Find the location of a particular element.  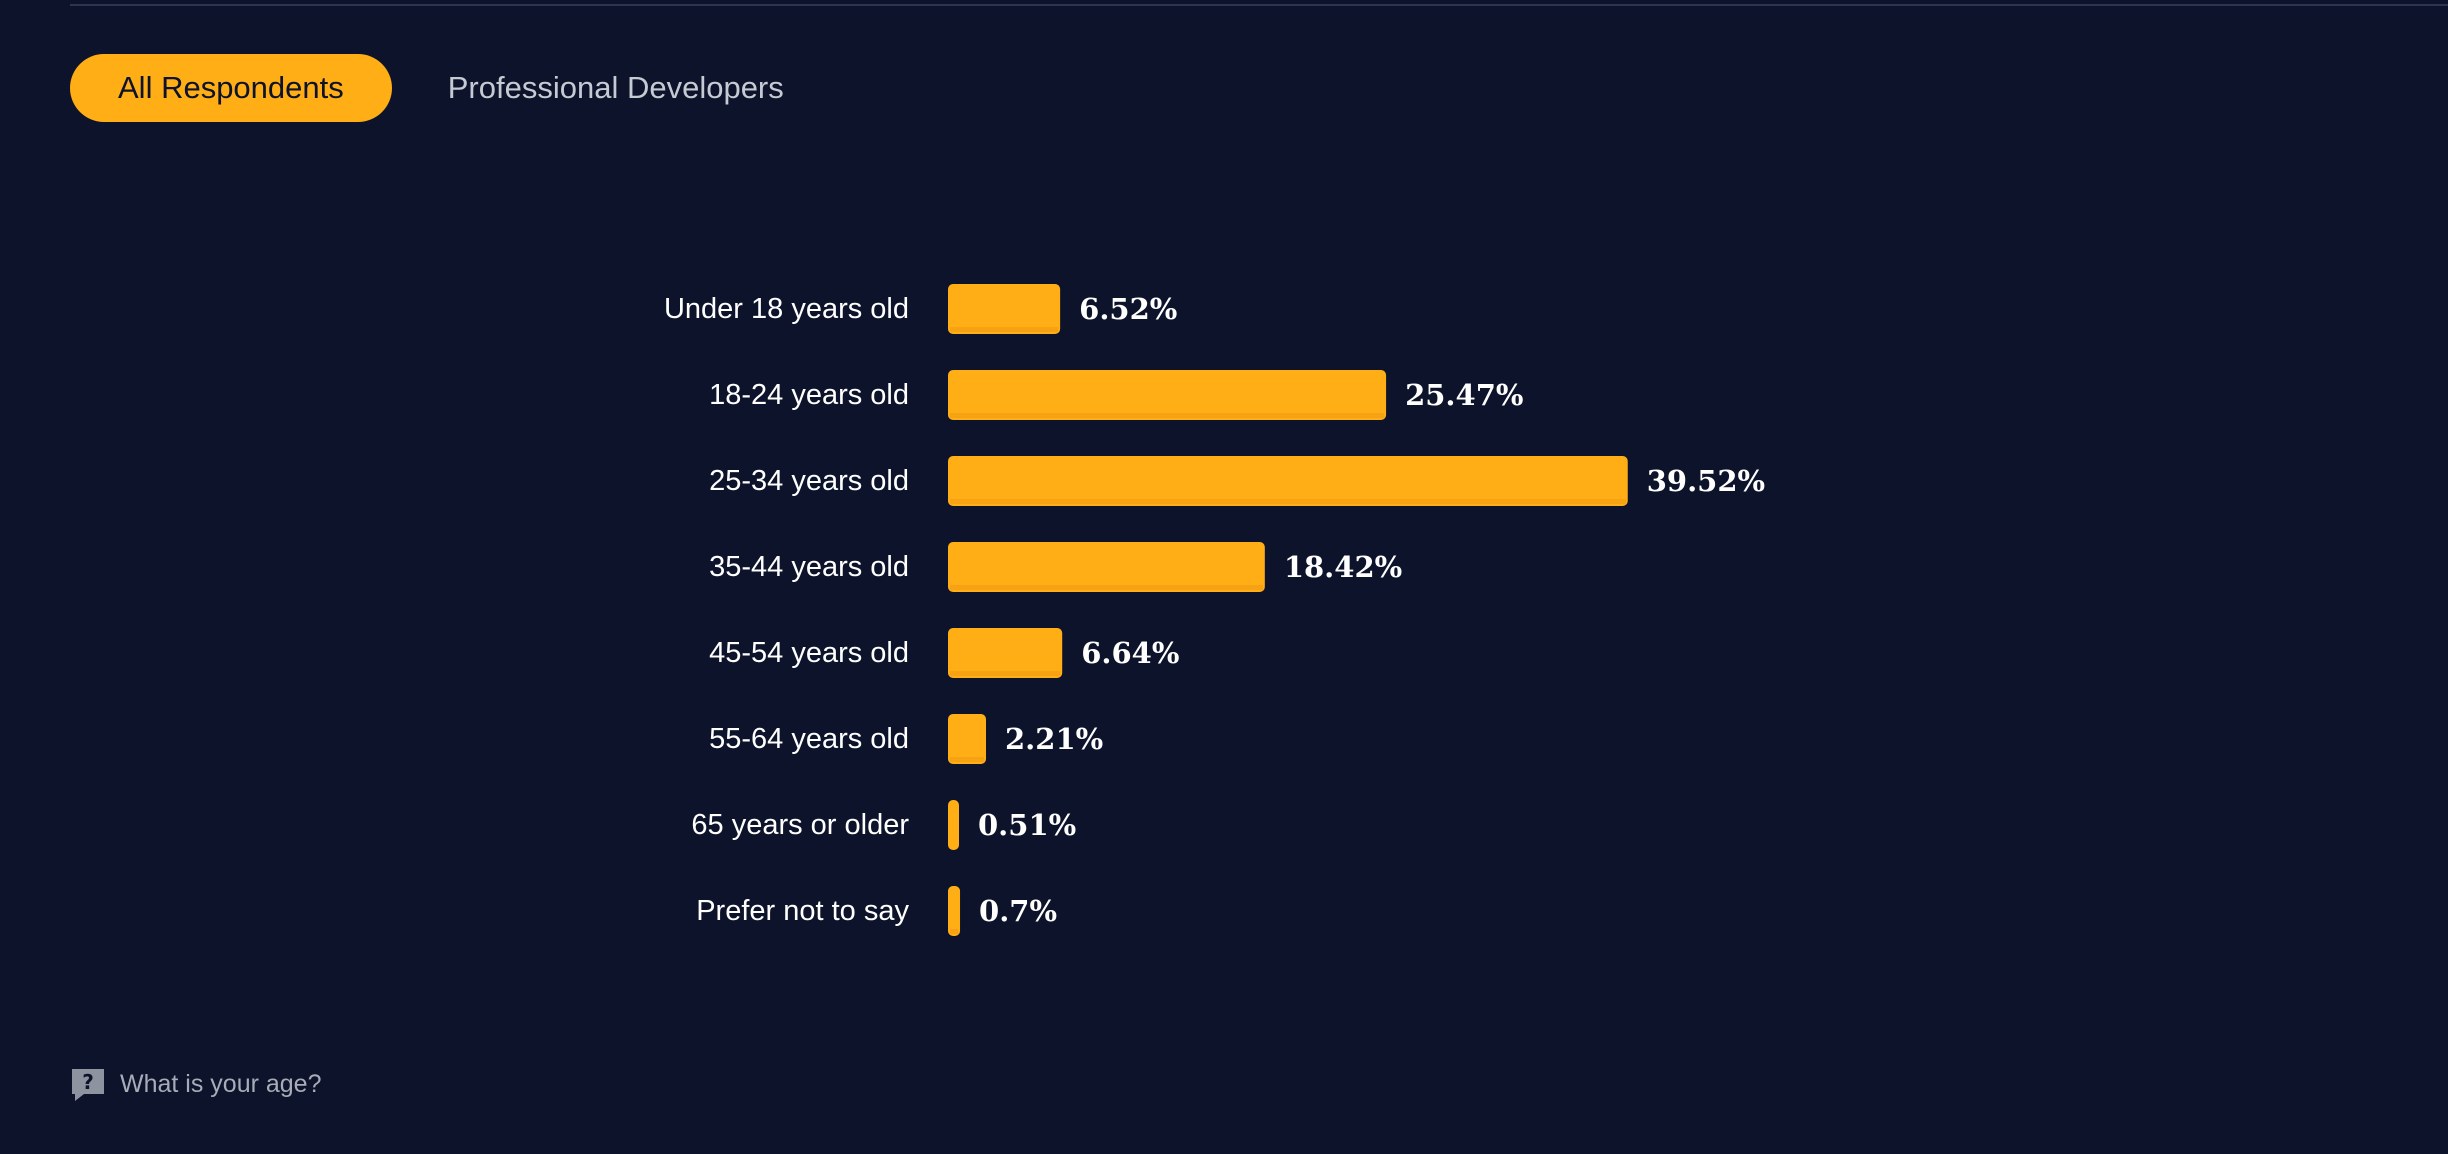

value-label: 18.42% is located at coordinates (1343, 567).